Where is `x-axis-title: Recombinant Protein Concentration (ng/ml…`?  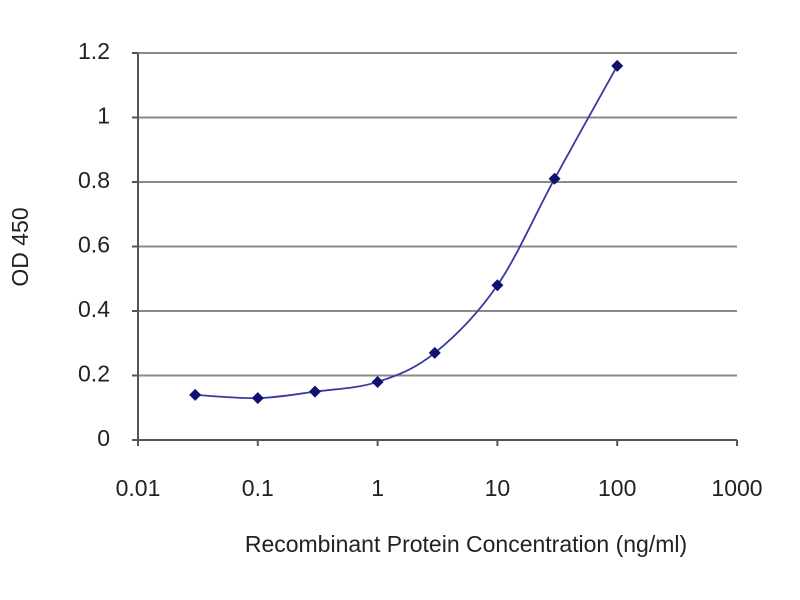
x-axis-title: Recombinant Protein Concentration (ng/ml… is located at coordinates (466, 544).